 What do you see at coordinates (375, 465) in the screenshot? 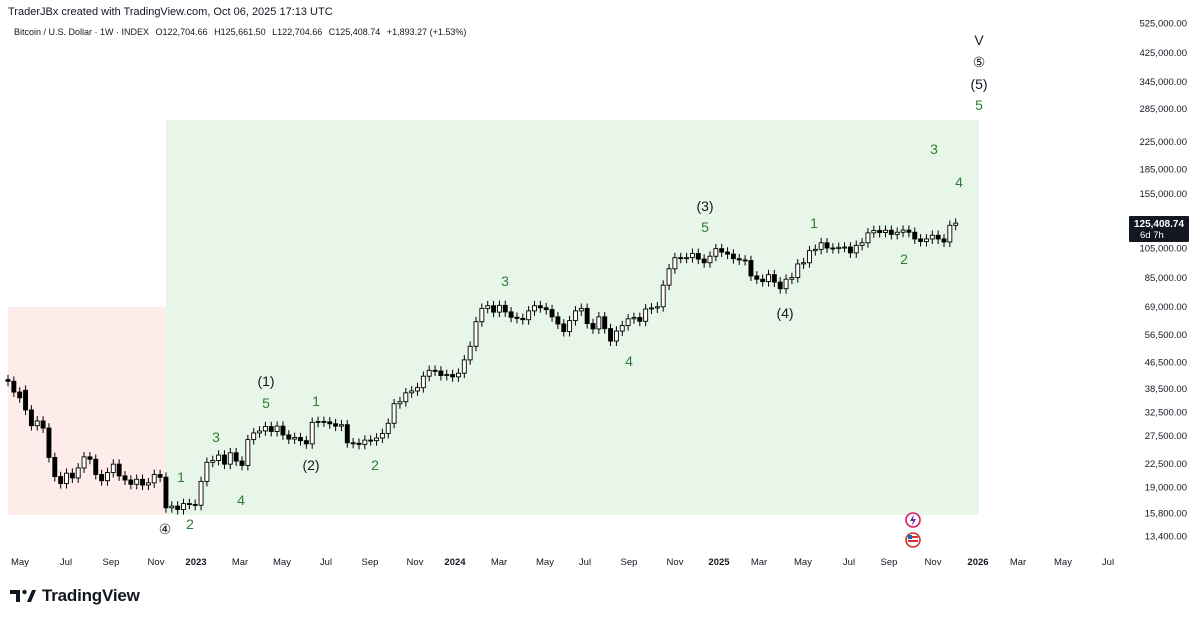
I see `wave-label: 2` at bounding box center [375, 465].